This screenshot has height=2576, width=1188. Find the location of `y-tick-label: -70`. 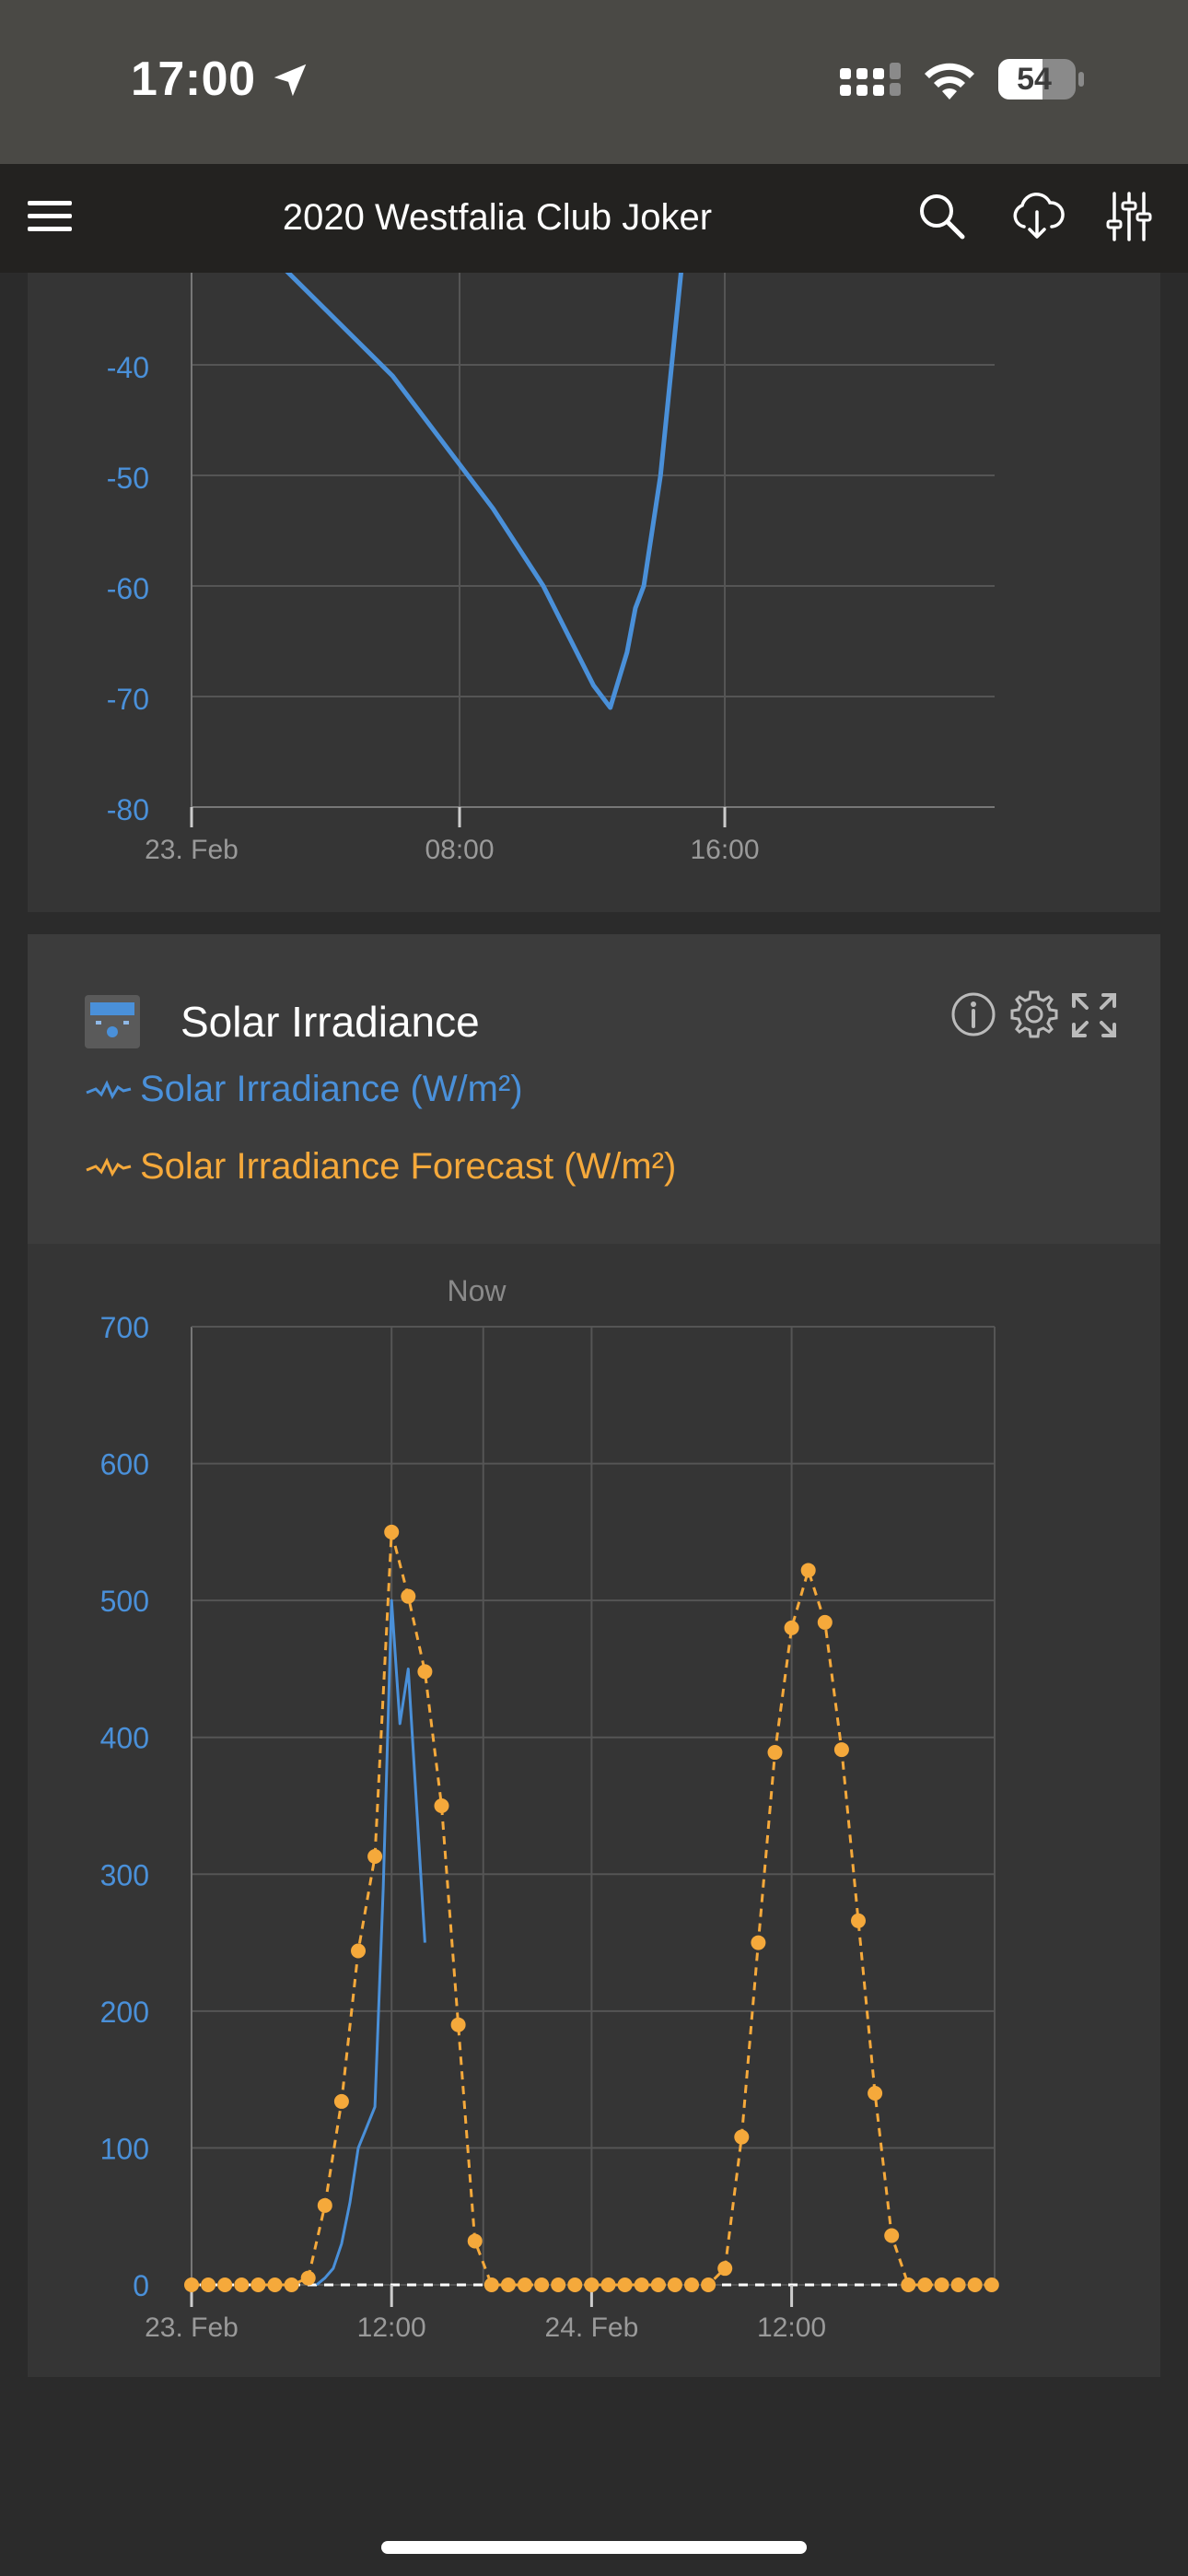

y-tick-label: -70 is located at coordinates (128, 699).